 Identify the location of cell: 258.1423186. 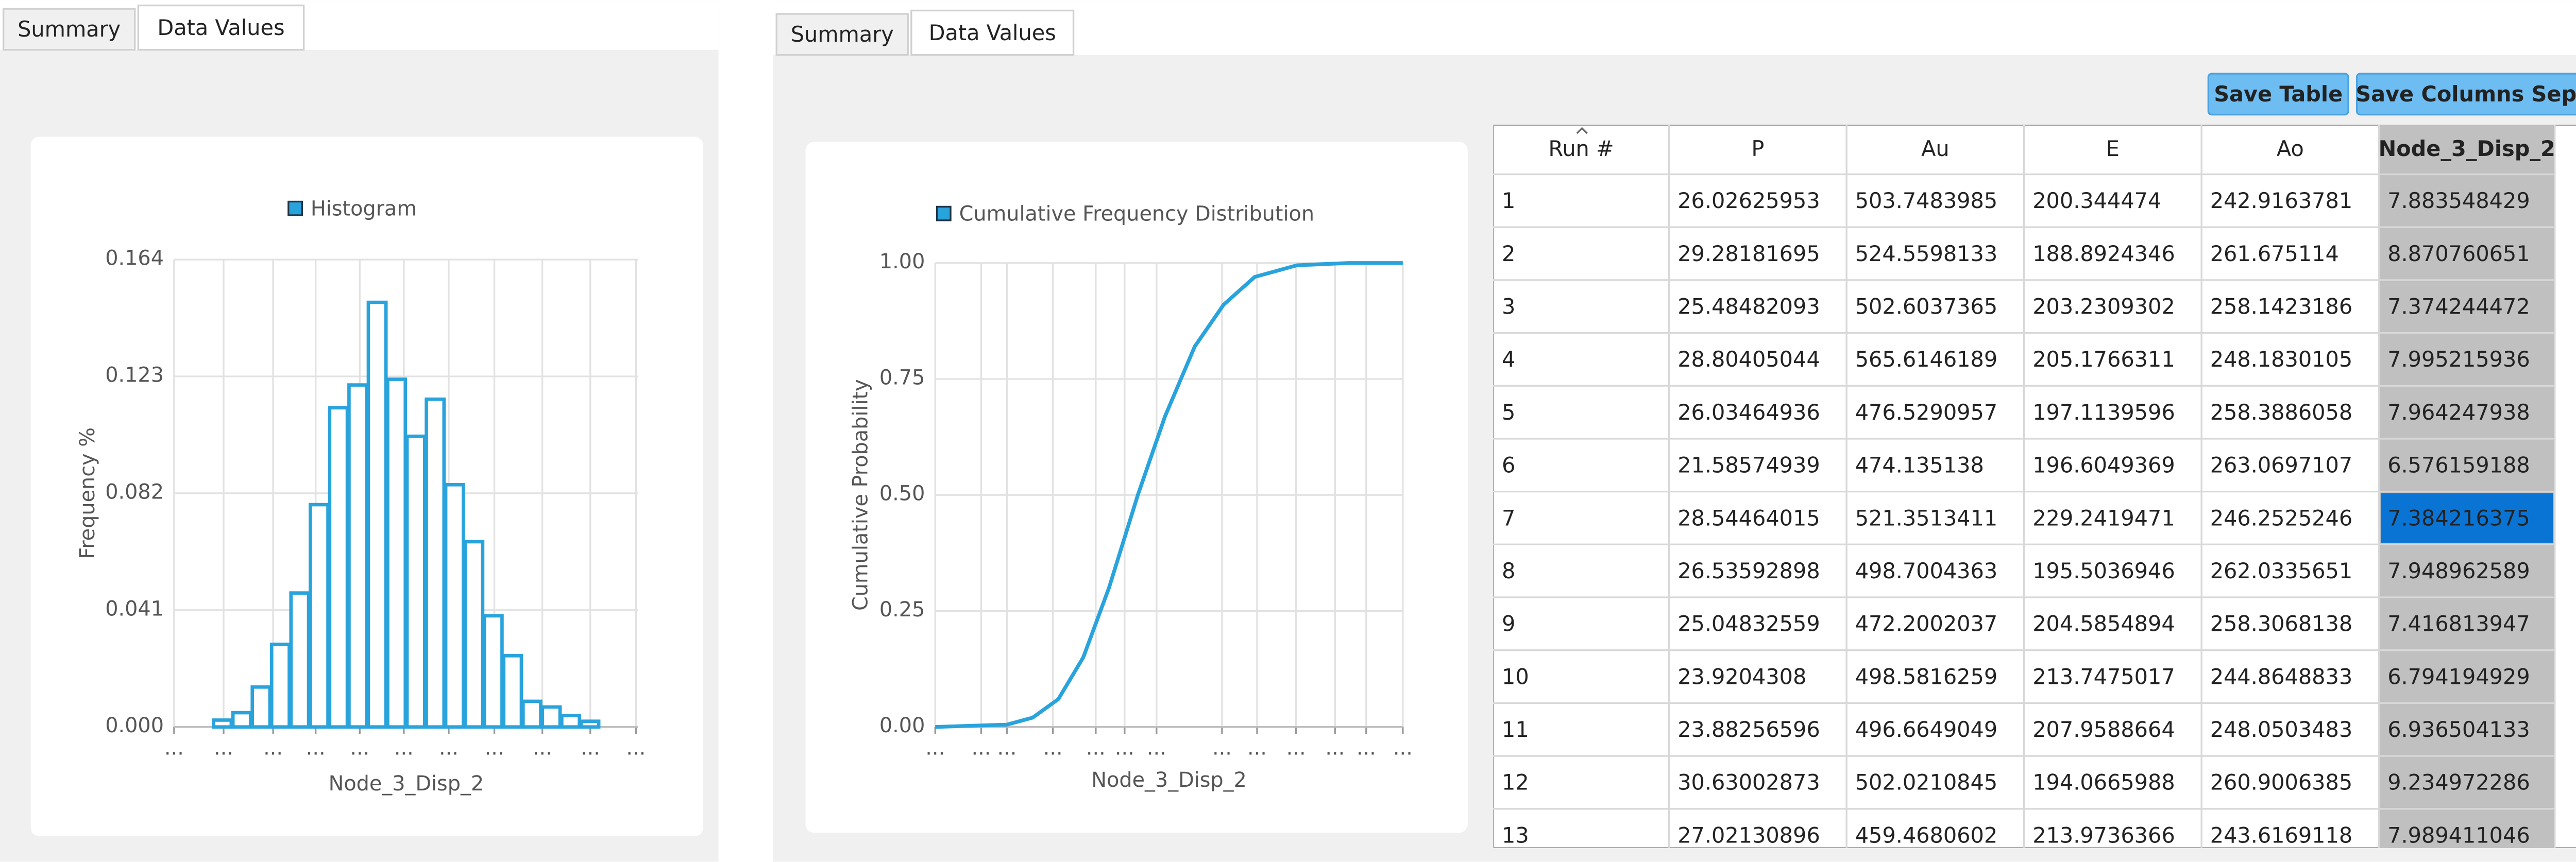
(2281, 307).